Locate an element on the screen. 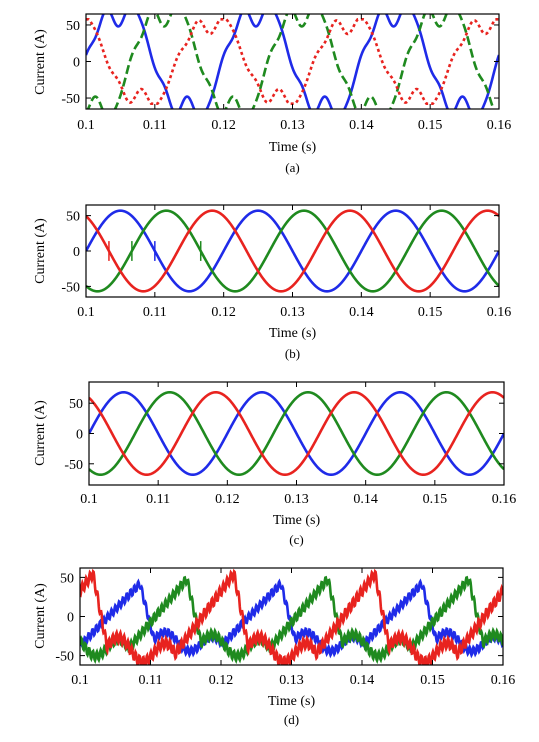 Image resolution: width=539 pixels, height=742 pixels. panel-caption: (b) is located at coordinates (292, 353).